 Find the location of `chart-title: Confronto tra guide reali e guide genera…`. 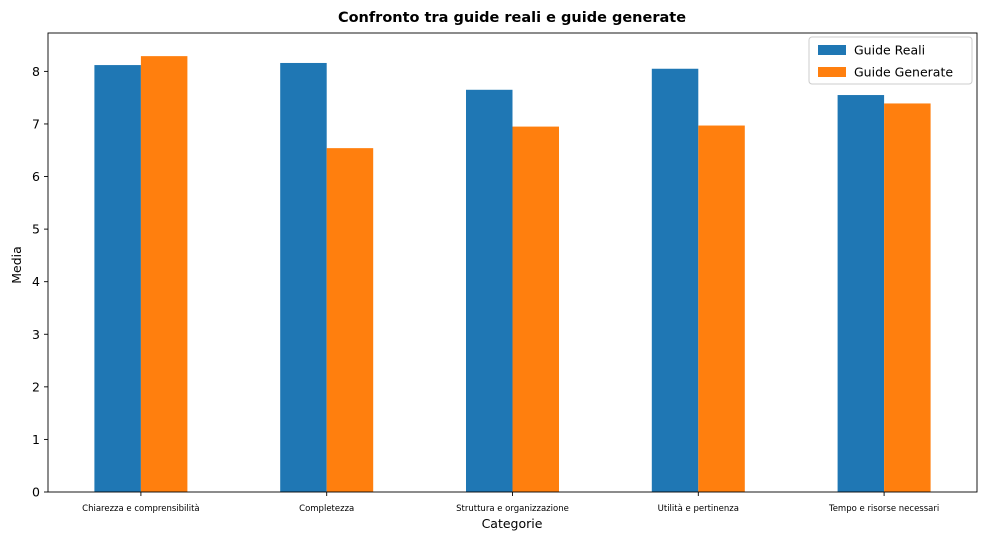

chart-title: Confronto tra guide reali e guide genera… is located at coordinates (512, 18).